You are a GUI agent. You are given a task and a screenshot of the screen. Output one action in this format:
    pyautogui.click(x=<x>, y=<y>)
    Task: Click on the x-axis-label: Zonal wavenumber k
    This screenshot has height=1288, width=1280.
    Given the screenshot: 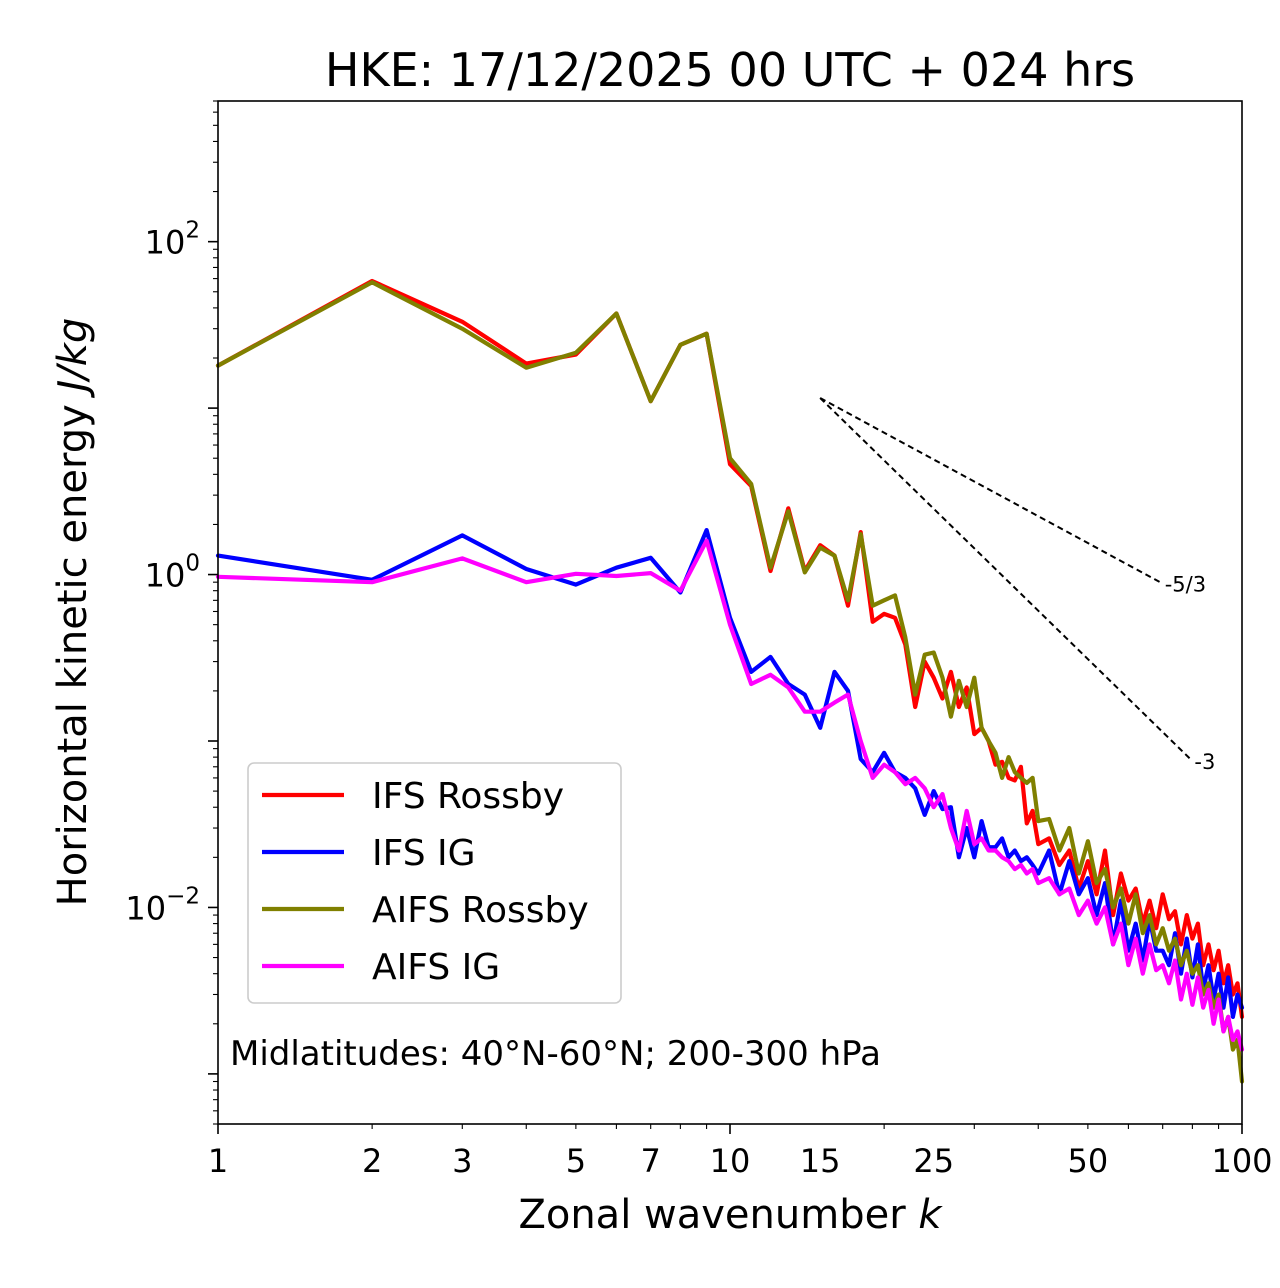 What is the action you would take?
    pyautogui.click(x=730, y=1215)
    